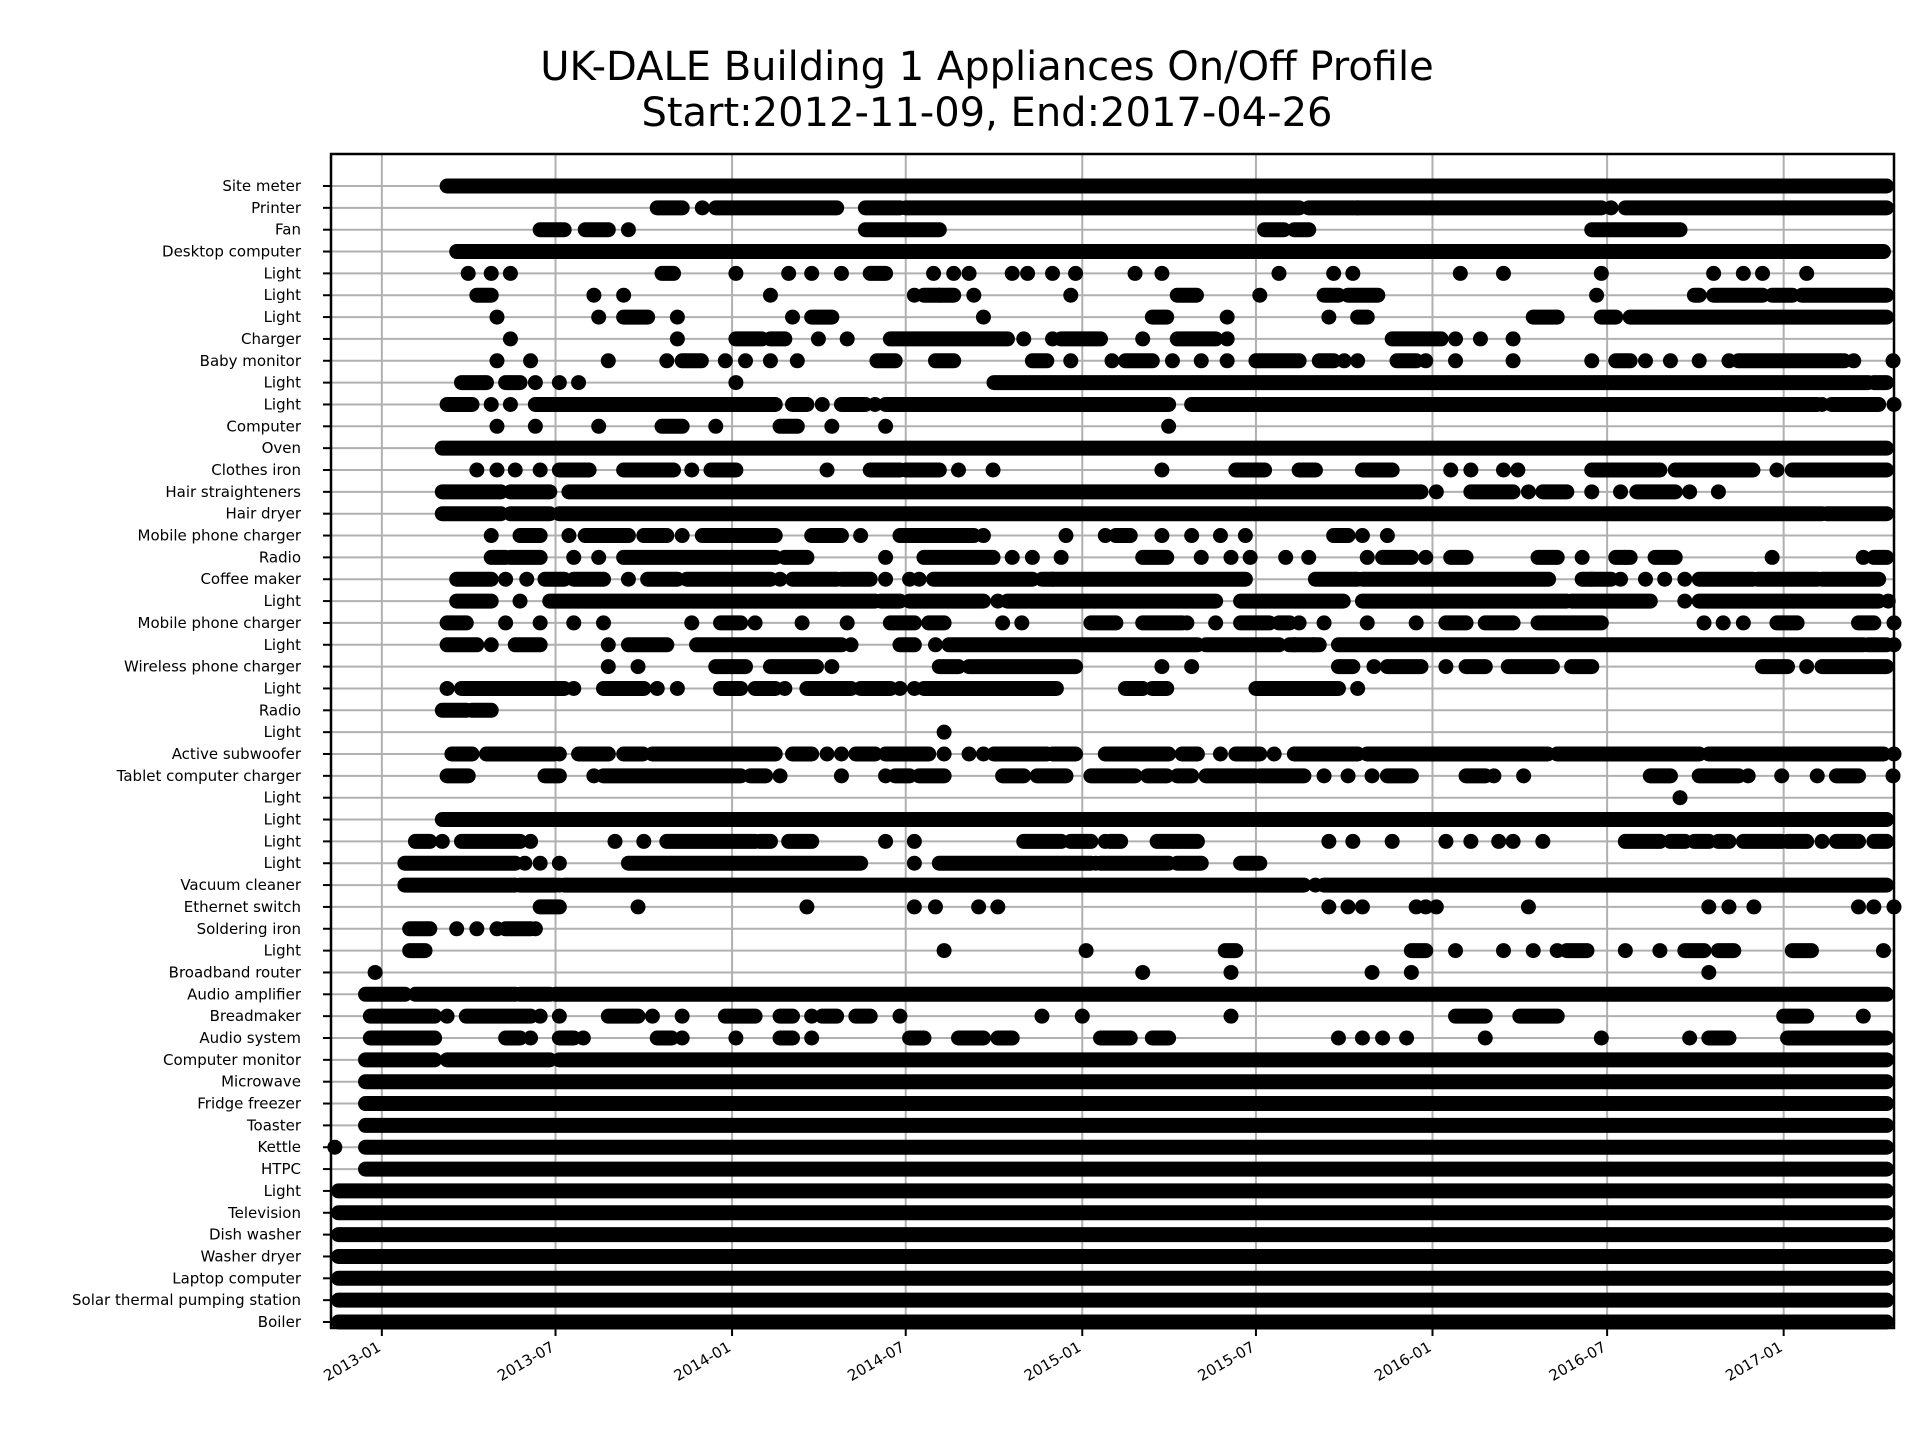  I want to click on y-tick-label: Wireless phone charger, so click(213, 667).